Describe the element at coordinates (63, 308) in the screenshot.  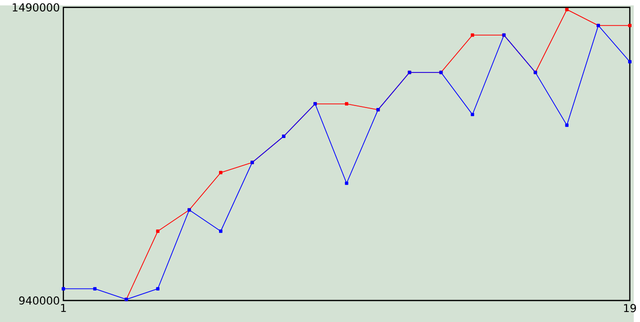
I see `x-tick-label: 1` at that location.